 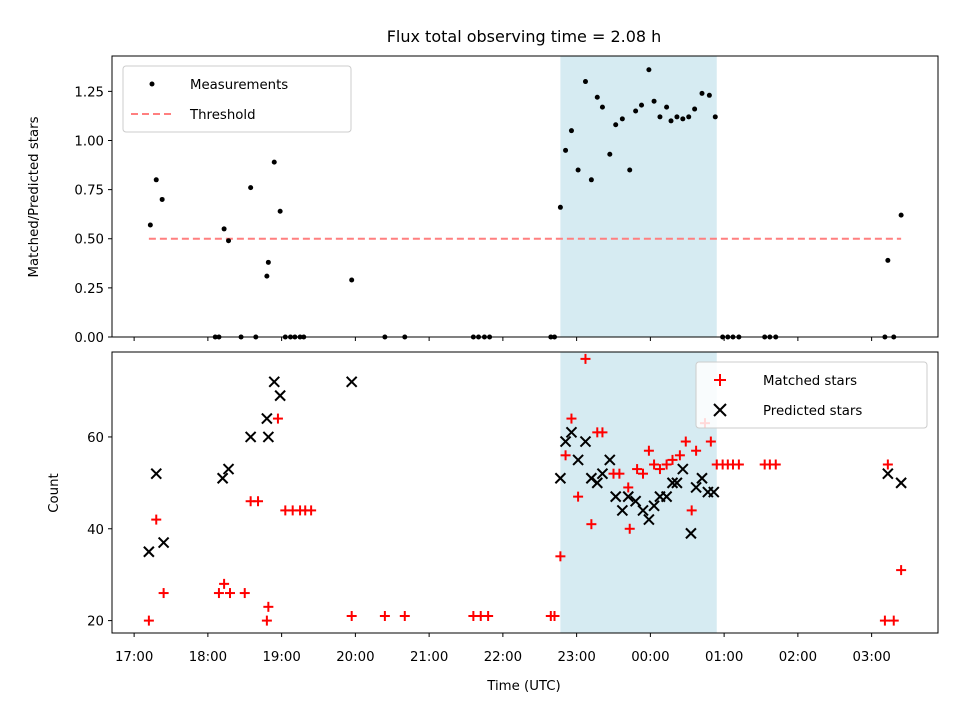 What do you see at coordinates (576, 657) in the screenshot?
I see `x-tick-label: 23:00` at bounding box center [576, 657].